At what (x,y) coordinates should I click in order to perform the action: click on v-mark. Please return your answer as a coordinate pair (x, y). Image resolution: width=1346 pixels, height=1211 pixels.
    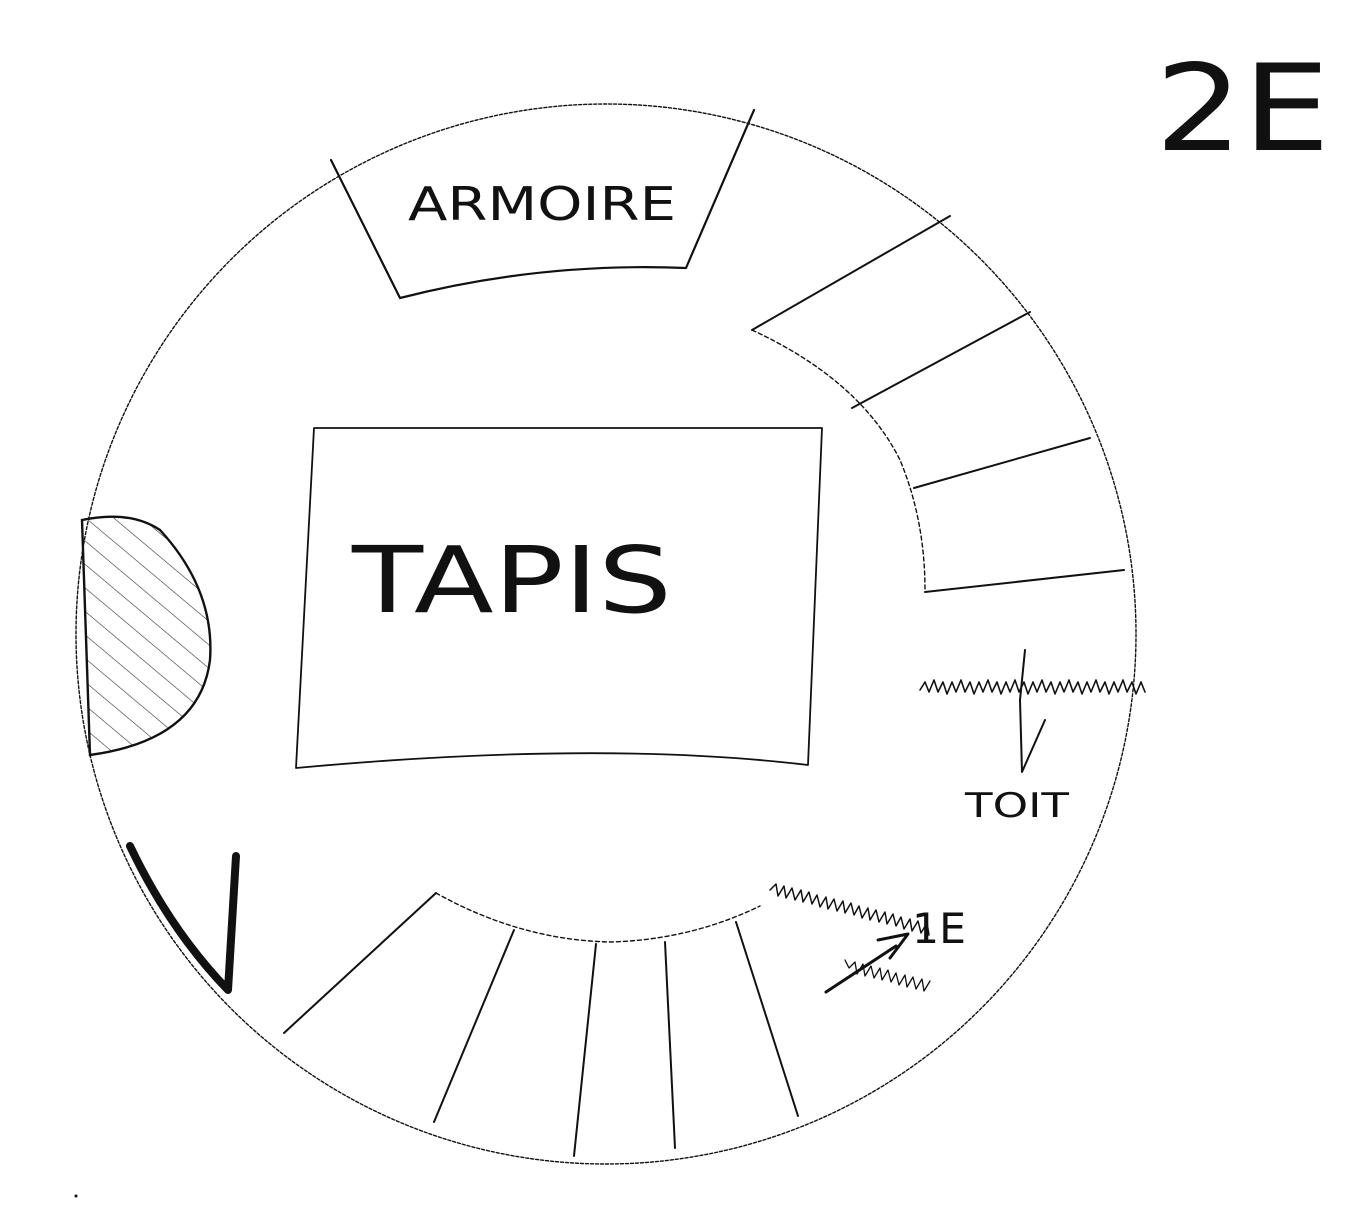
    Looking at the image, I should click on (183, 918).